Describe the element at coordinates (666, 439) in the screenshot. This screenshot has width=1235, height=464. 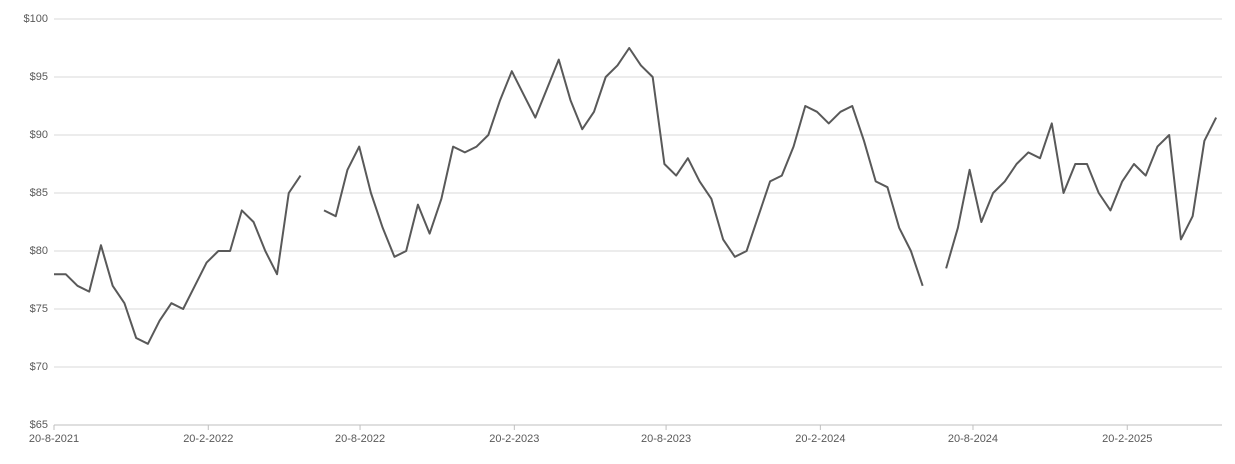
I see `x-tick-label: 20-8-2023` at that location.